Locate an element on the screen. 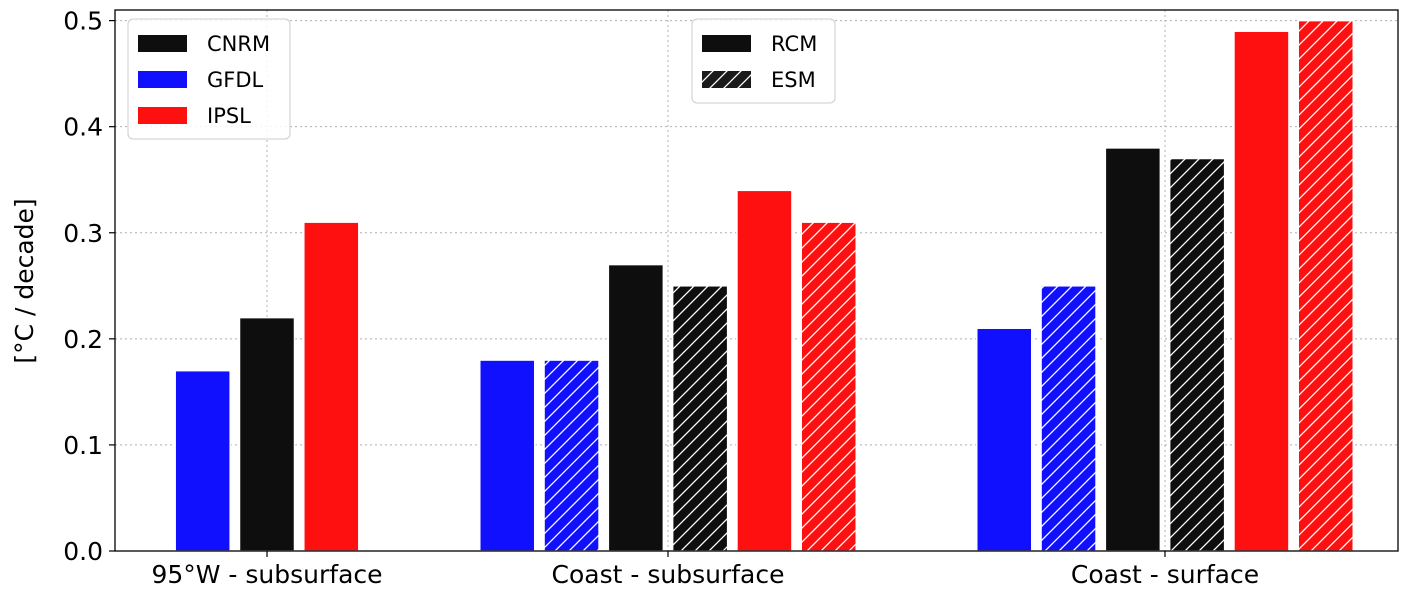  y-tick-label: 0.5 is located at coordinates (83, 21).